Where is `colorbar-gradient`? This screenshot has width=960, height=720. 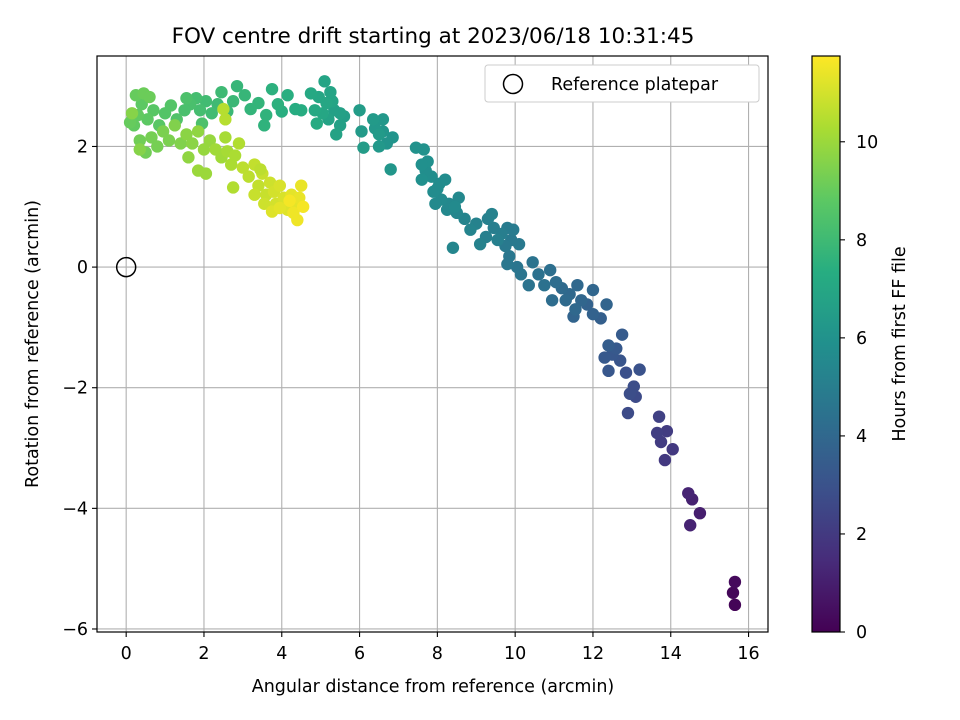
colorbar-gradient is located at coordinates (826, 344).